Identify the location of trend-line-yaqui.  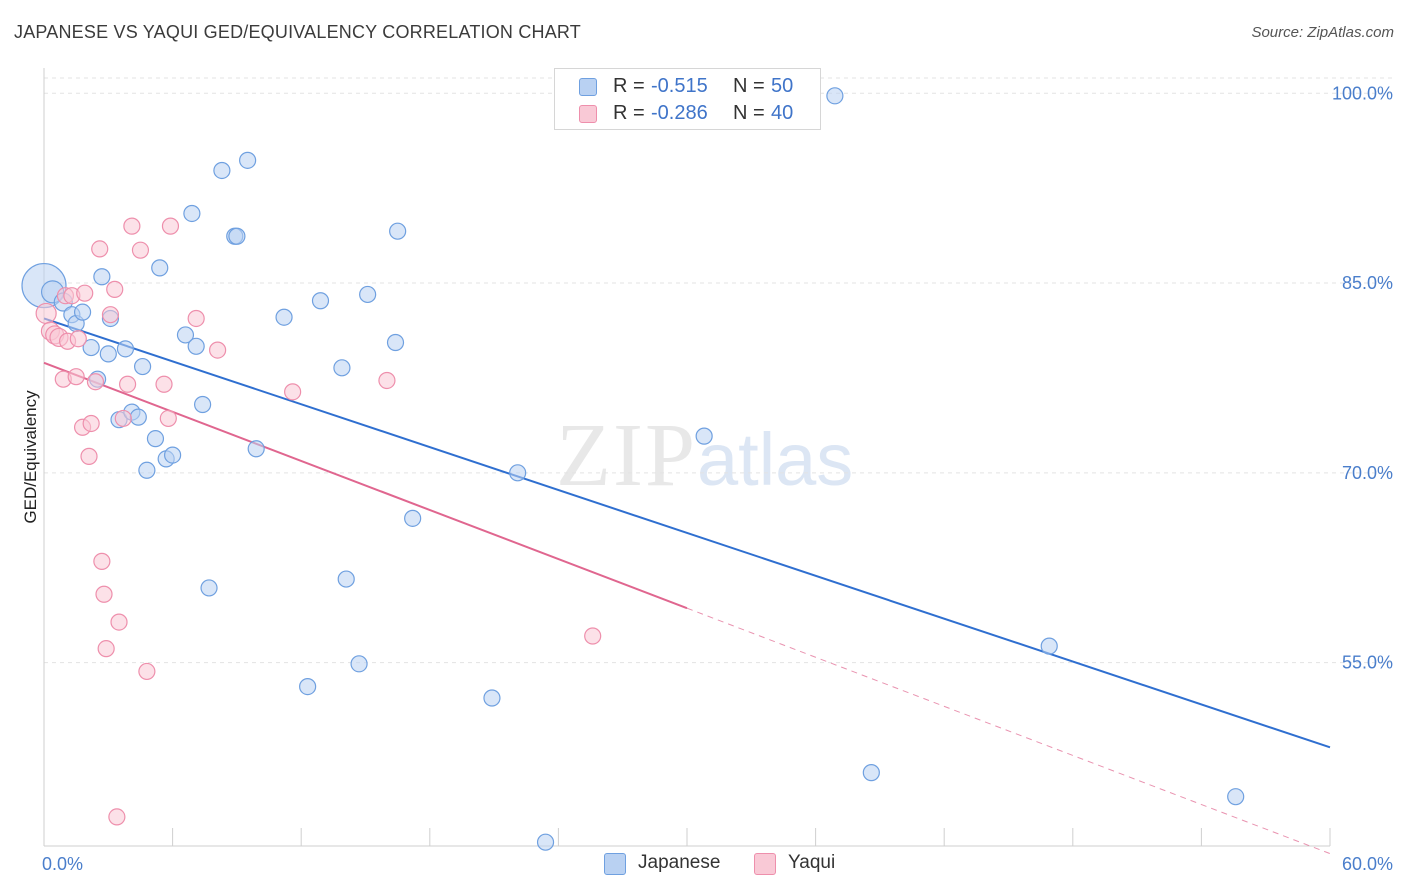
(365, 485).